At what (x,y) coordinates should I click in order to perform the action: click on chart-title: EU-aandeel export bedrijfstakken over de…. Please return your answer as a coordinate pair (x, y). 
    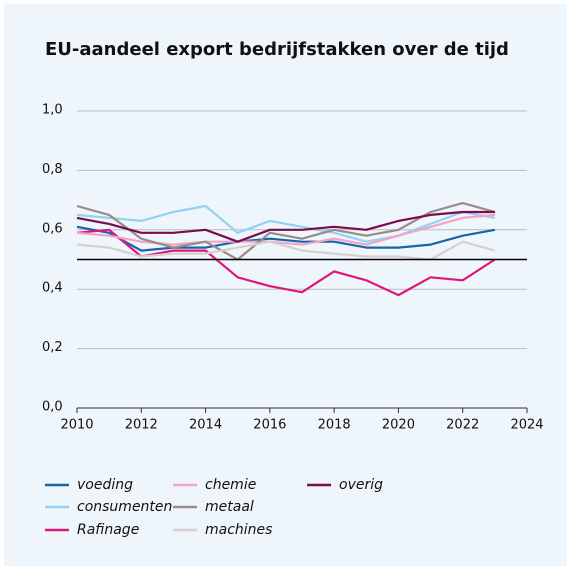
    Looking at the image, I should click on (277, 49).